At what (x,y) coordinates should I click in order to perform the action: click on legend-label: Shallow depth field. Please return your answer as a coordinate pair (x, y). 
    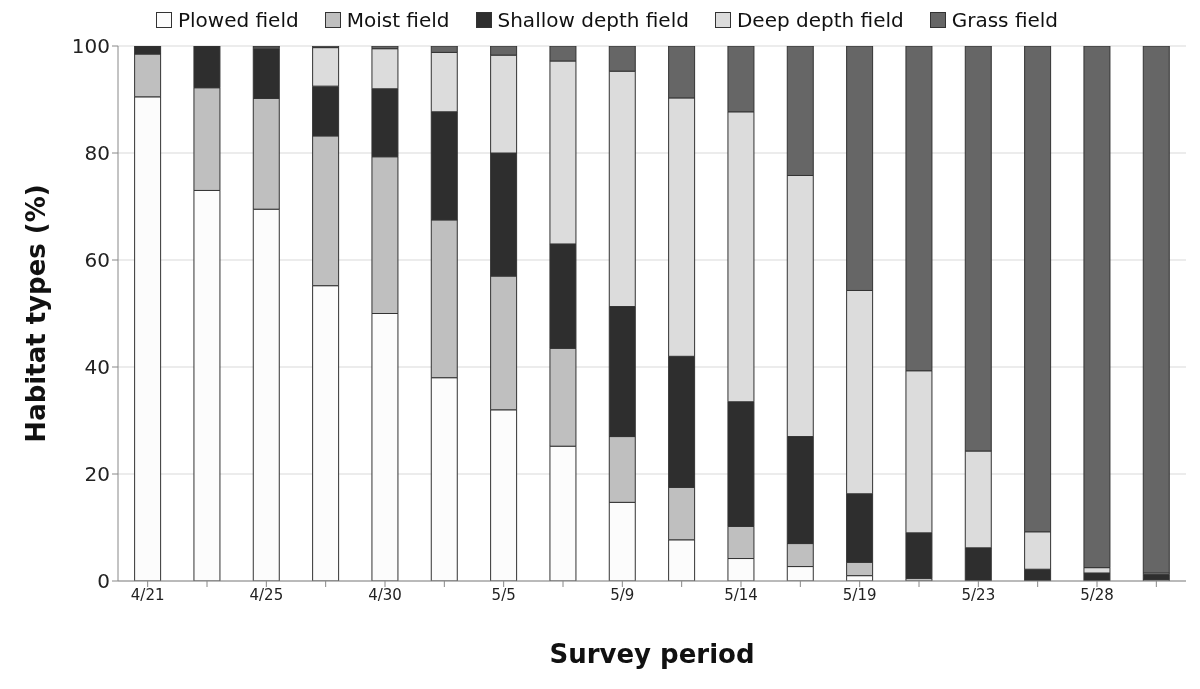
    Looking at the image, I should click on (593, 20).